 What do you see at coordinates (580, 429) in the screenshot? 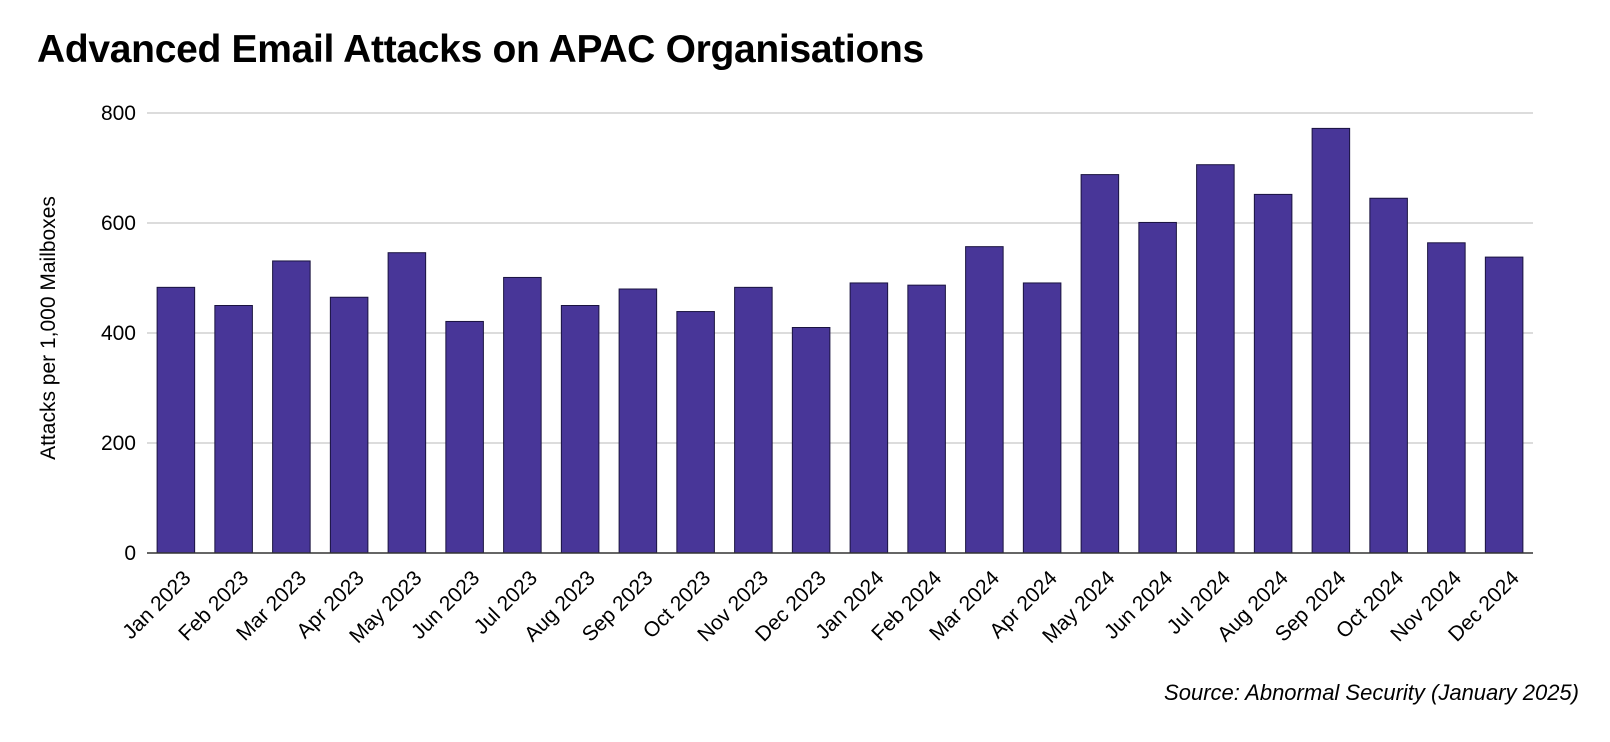
I see `bar-aug-2023` at bounding box center [580, 429].